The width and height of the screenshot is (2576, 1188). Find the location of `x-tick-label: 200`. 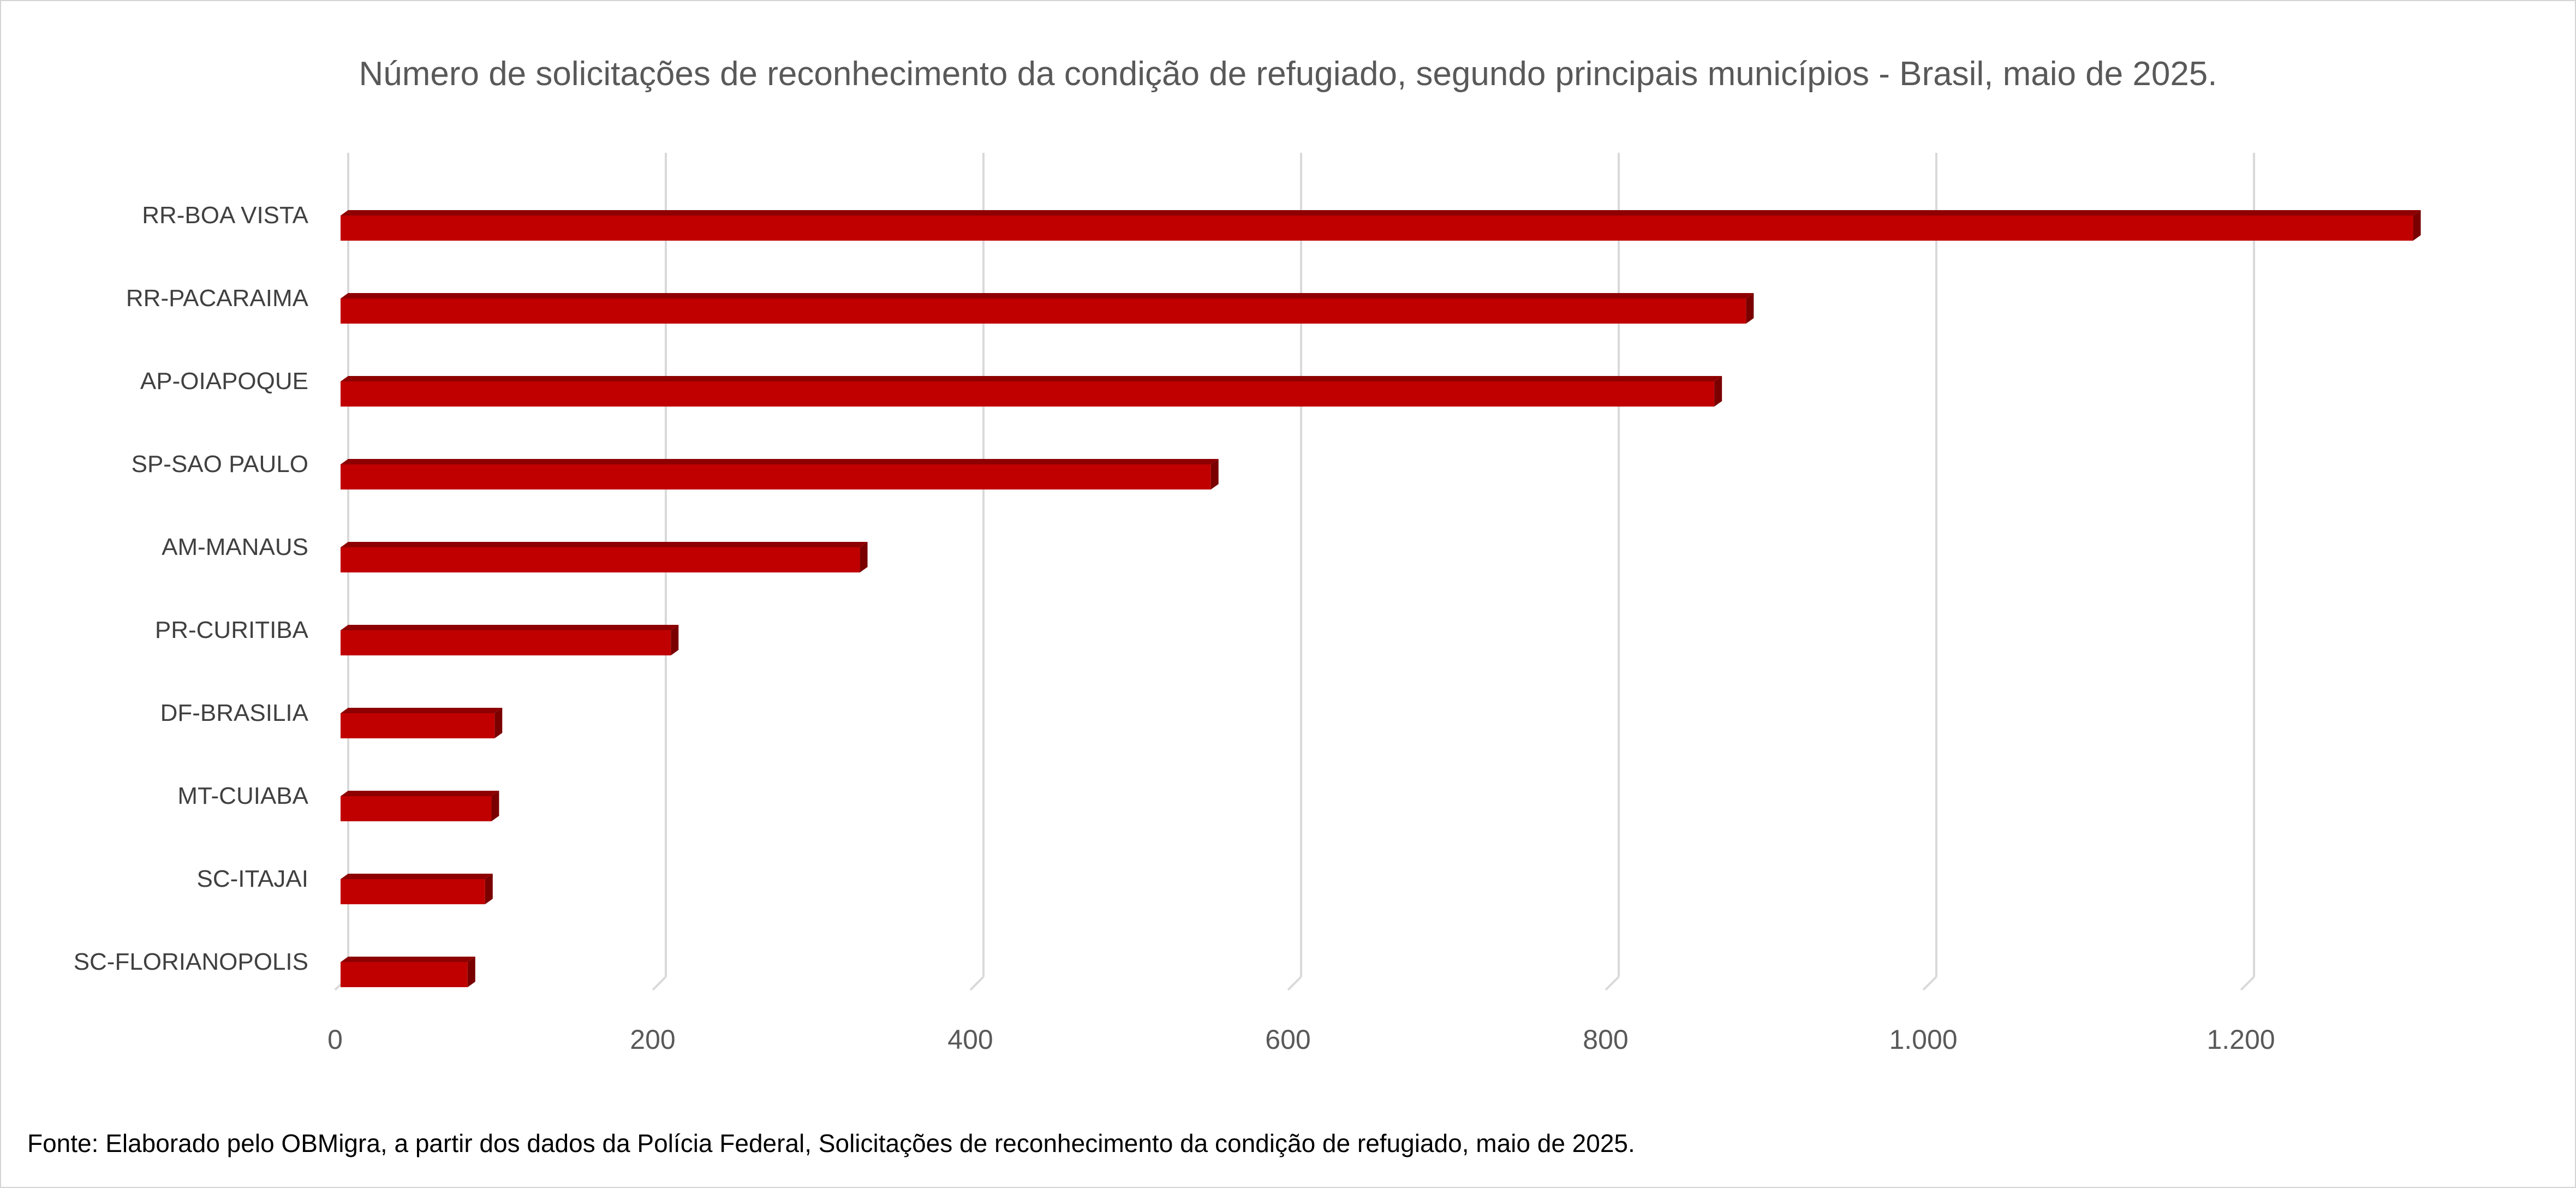

x-tick-label: 200 is located at coordinates (652, 1039).